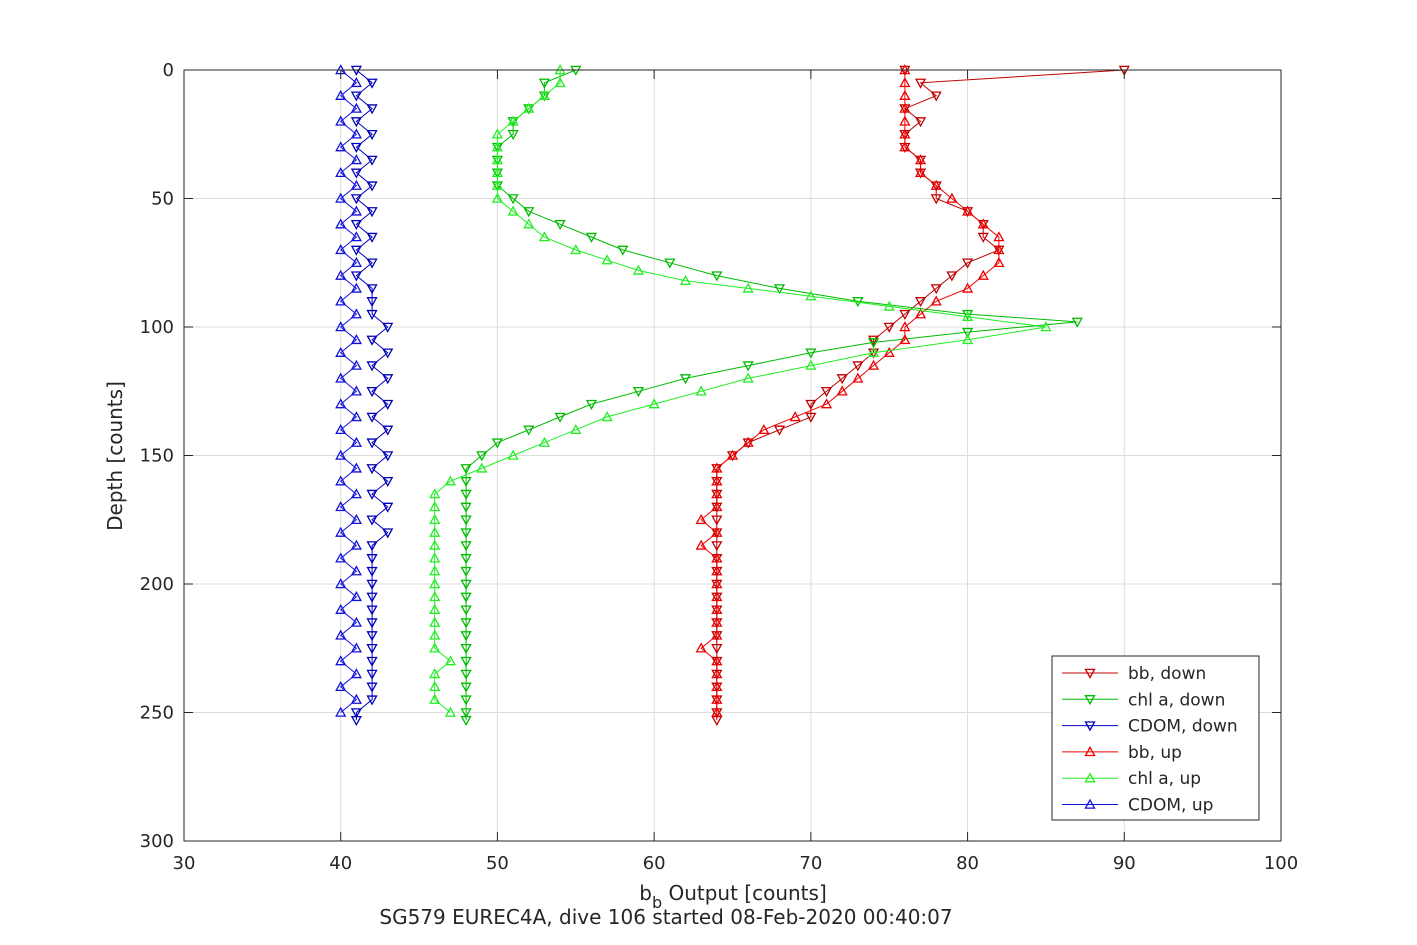 The width and height of the screenshot is (1417, 945). What do you see at coordinates (1164, 779) in the screenshot?
I see `legend-label: chl a, up` at bounding box center [1164, 779].